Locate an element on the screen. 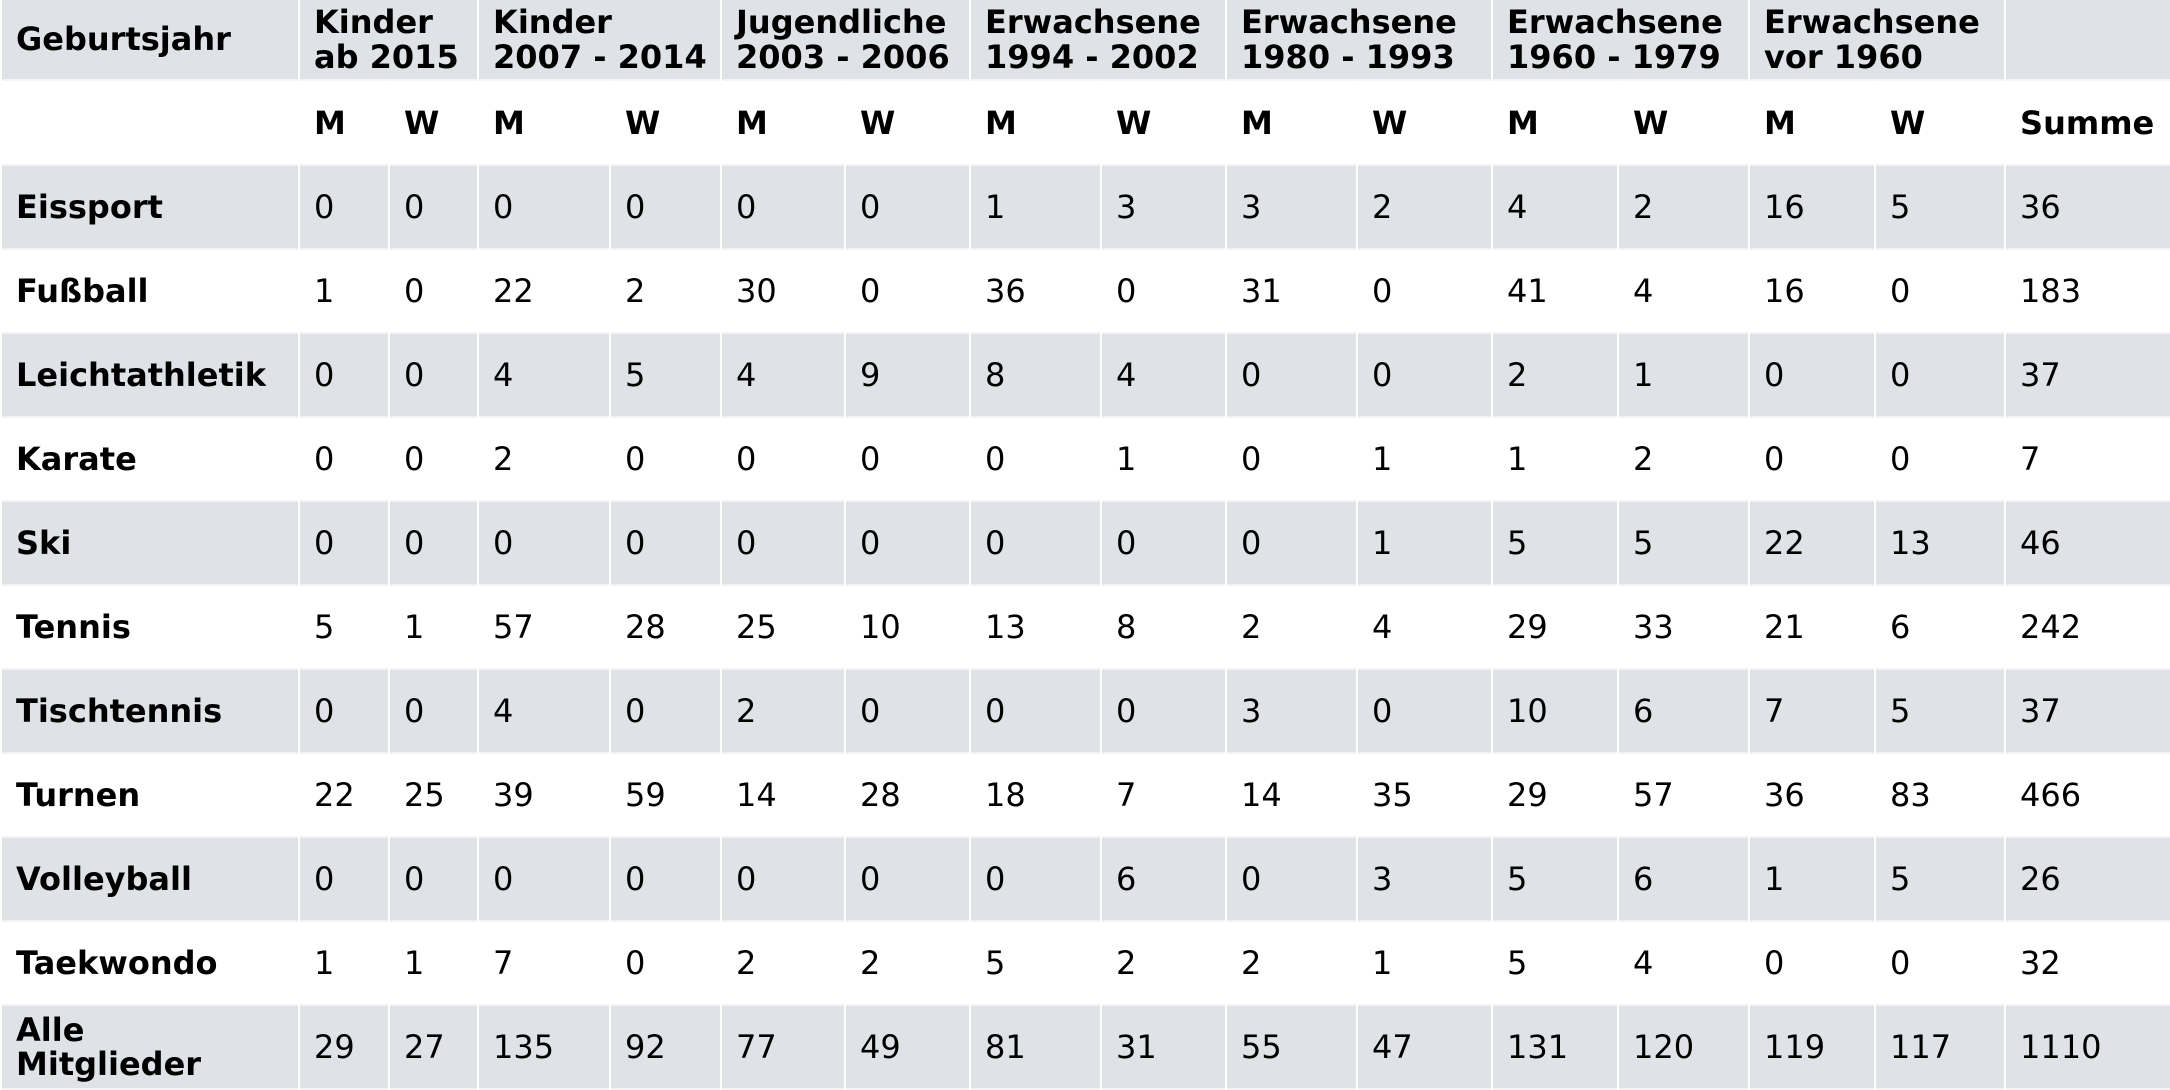 The height and width of the screenshot is (1090, 2170). value-cell: 25 is located at coordinates (783, 627).